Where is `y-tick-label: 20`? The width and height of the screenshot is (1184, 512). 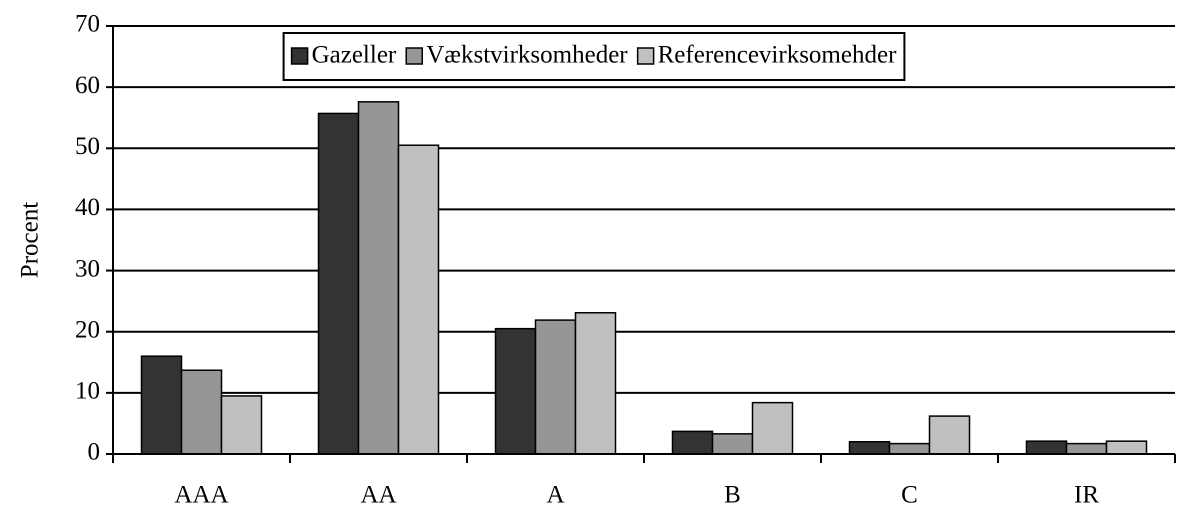
y-tick-label: 20 is located at coordinates (87, 329).